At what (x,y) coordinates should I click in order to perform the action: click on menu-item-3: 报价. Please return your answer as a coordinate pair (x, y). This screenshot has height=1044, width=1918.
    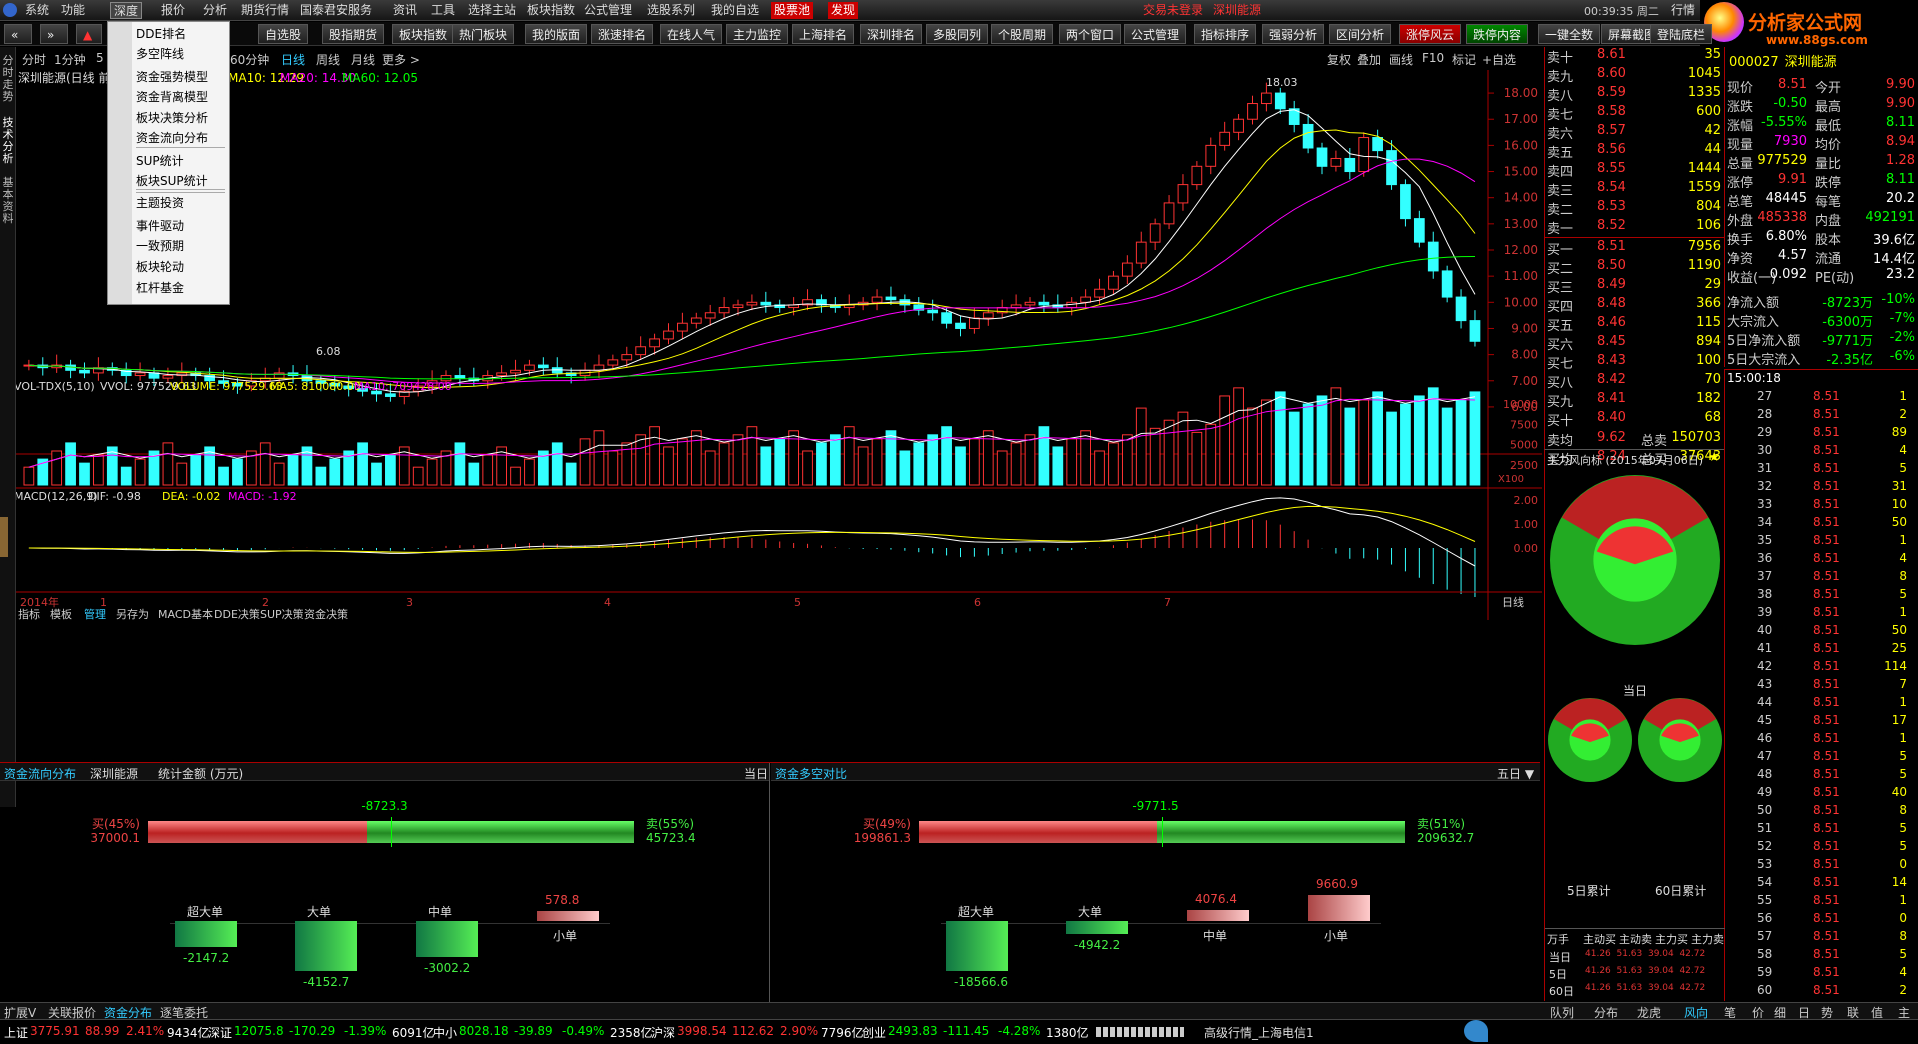
    Looking at the image, I should click on (173, 10).